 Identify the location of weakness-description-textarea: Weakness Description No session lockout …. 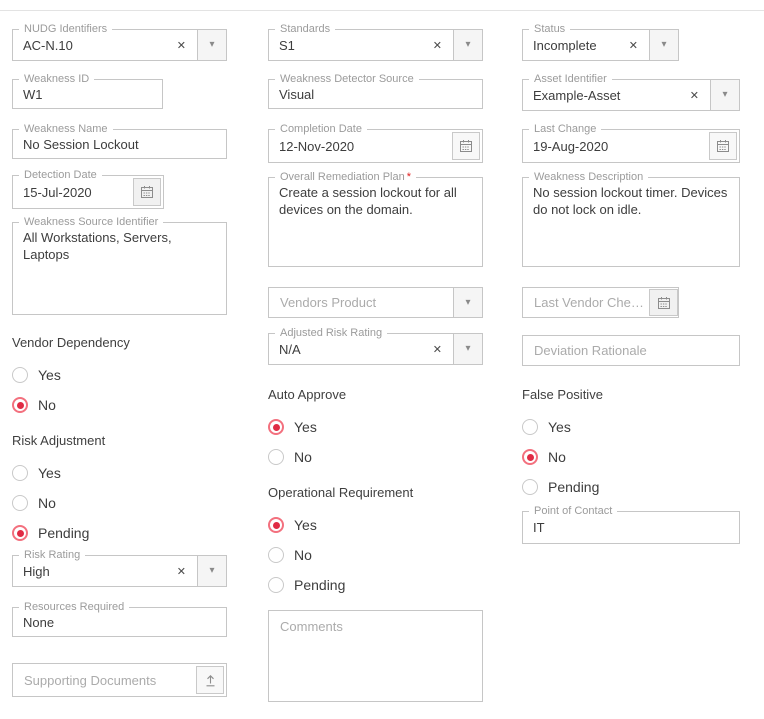
(631, 218).